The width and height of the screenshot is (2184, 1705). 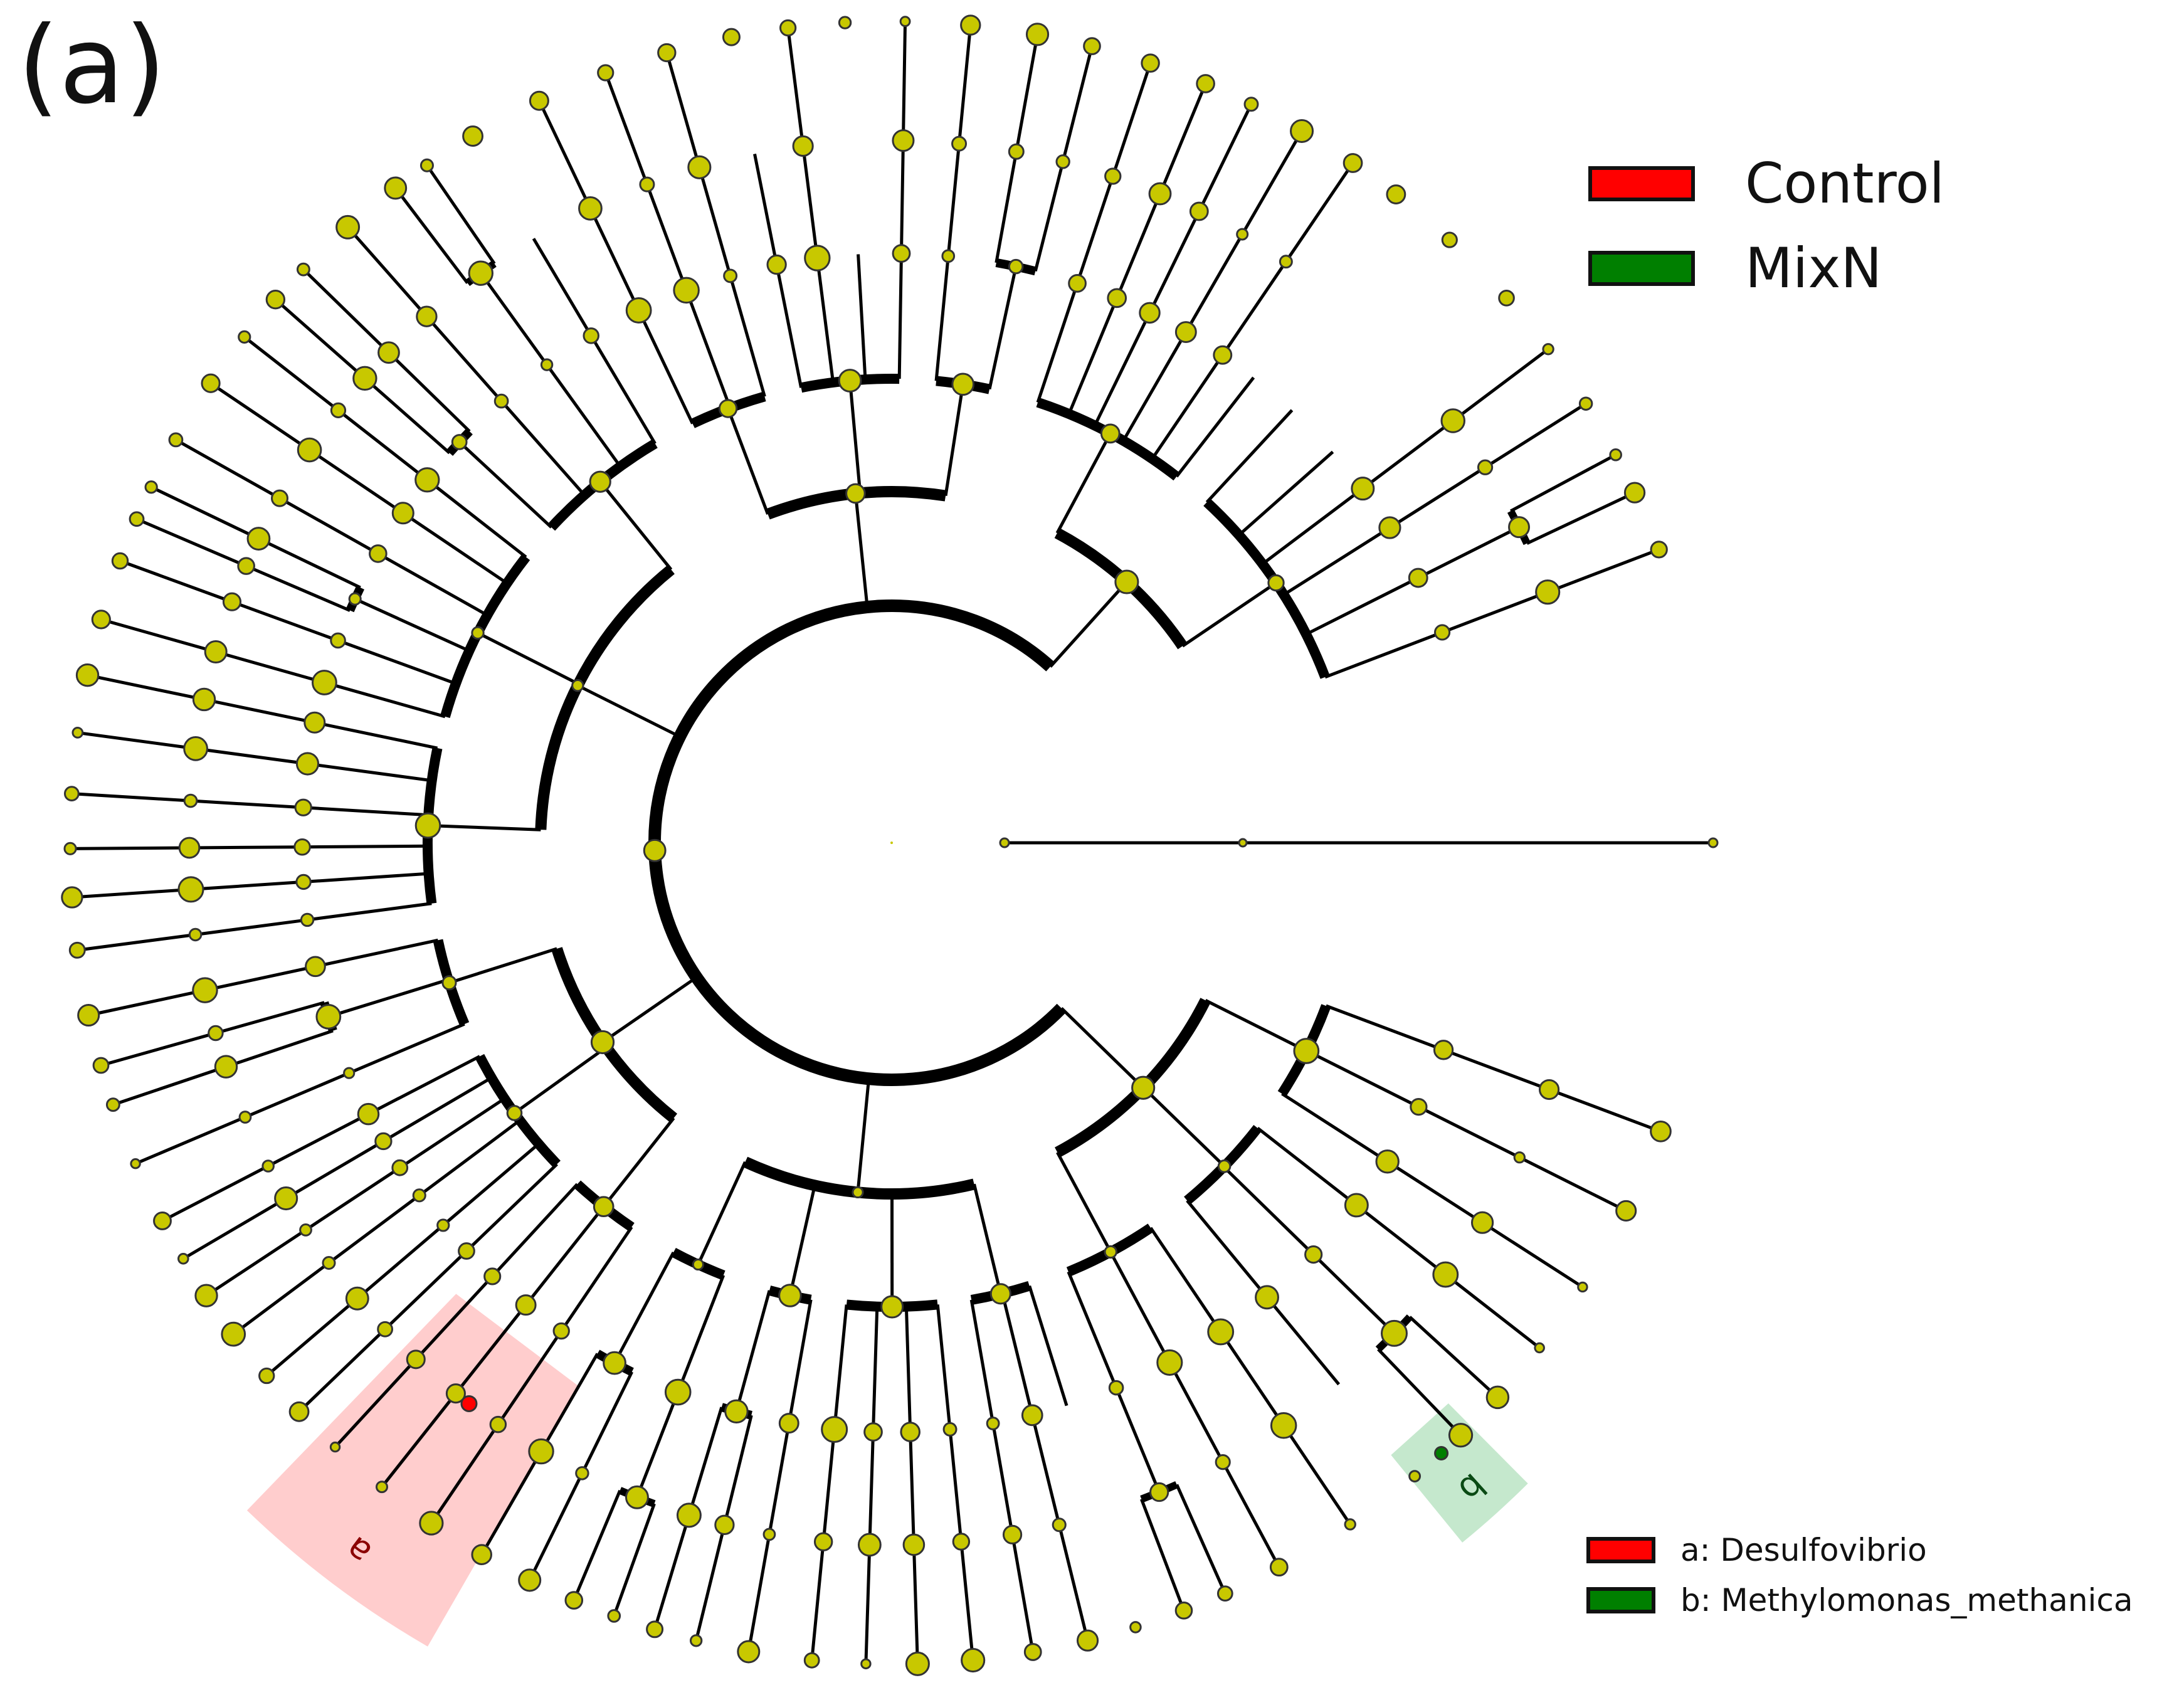 I want to click on root-node, so click(x=892, y=843).